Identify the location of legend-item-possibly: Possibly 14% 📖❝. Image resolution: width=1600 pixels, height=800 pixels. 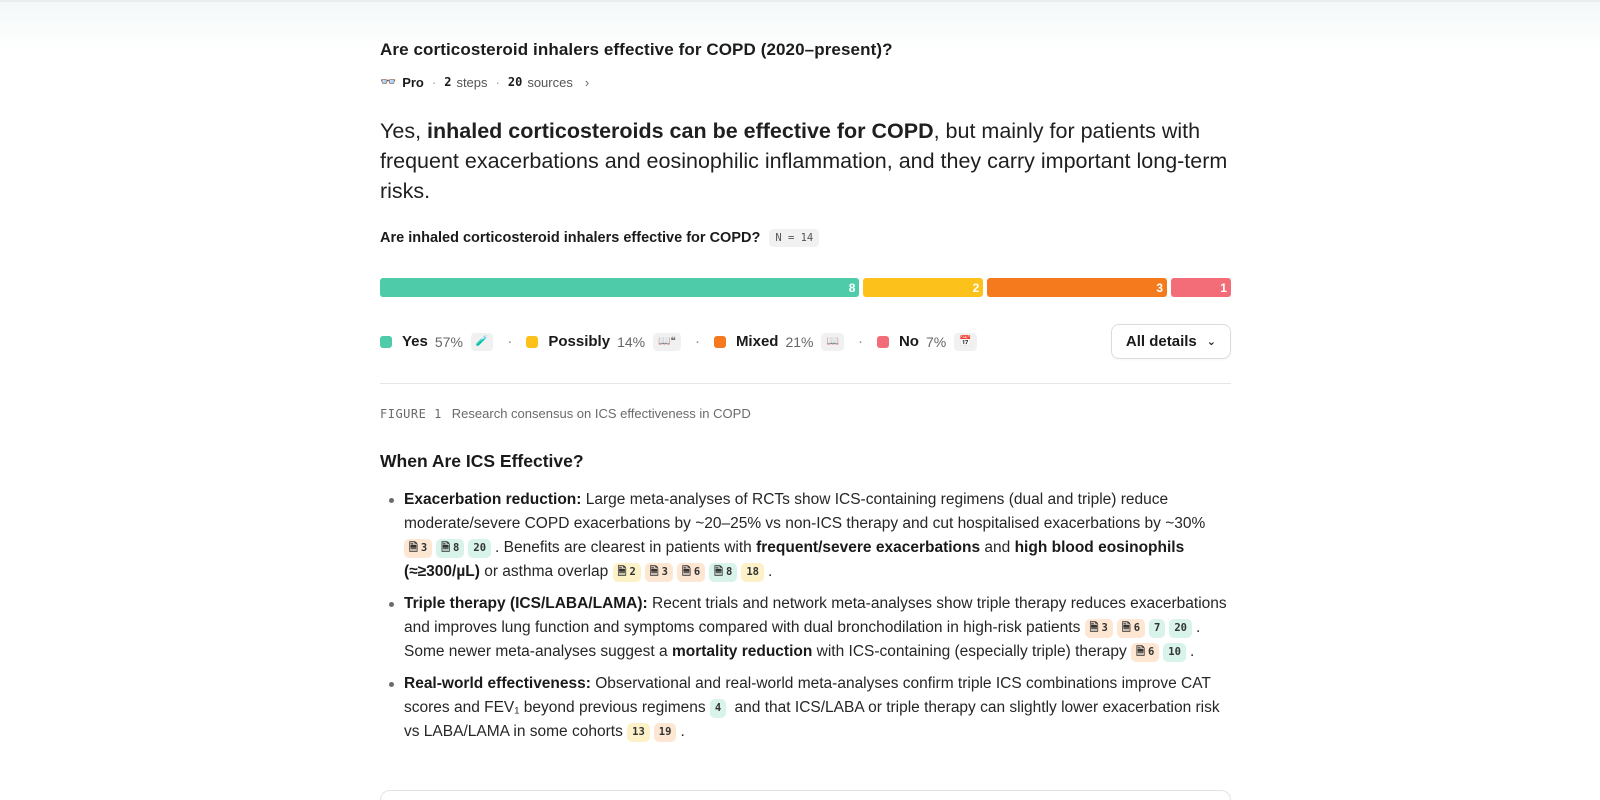
(603, 341).